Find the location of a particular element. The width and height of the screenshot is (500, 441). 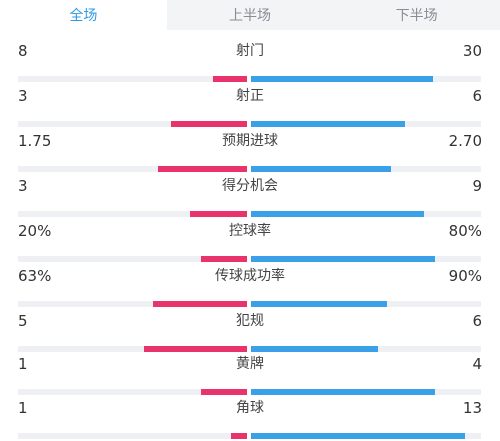

stat-label: 射正 is located at coordinates (250, 96).